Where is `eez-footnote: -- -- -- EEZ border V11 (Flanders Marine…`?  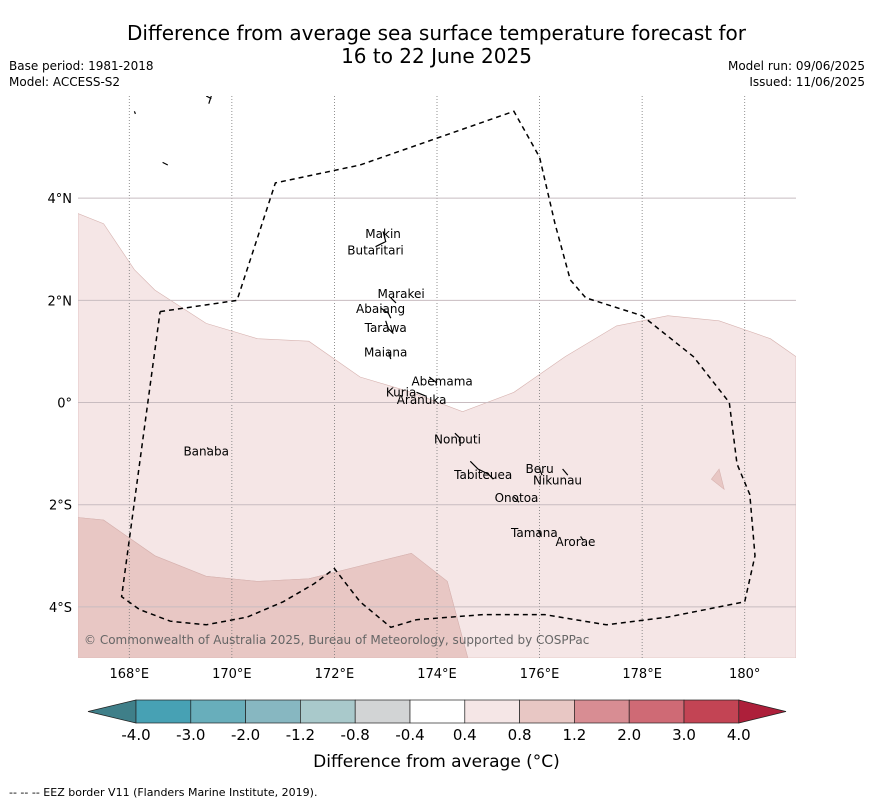 eez-footnote: -- -- -- EEZ border V11 (Flanders Marine… is located at coordinates (163, 792).